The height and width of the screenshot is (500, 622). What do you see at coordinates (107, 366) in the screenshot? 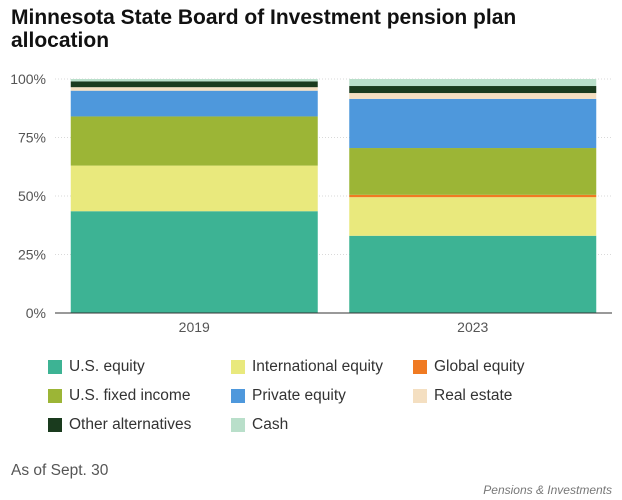
I see `legend-label: U.S. equity` at bounding box center [107, 366].